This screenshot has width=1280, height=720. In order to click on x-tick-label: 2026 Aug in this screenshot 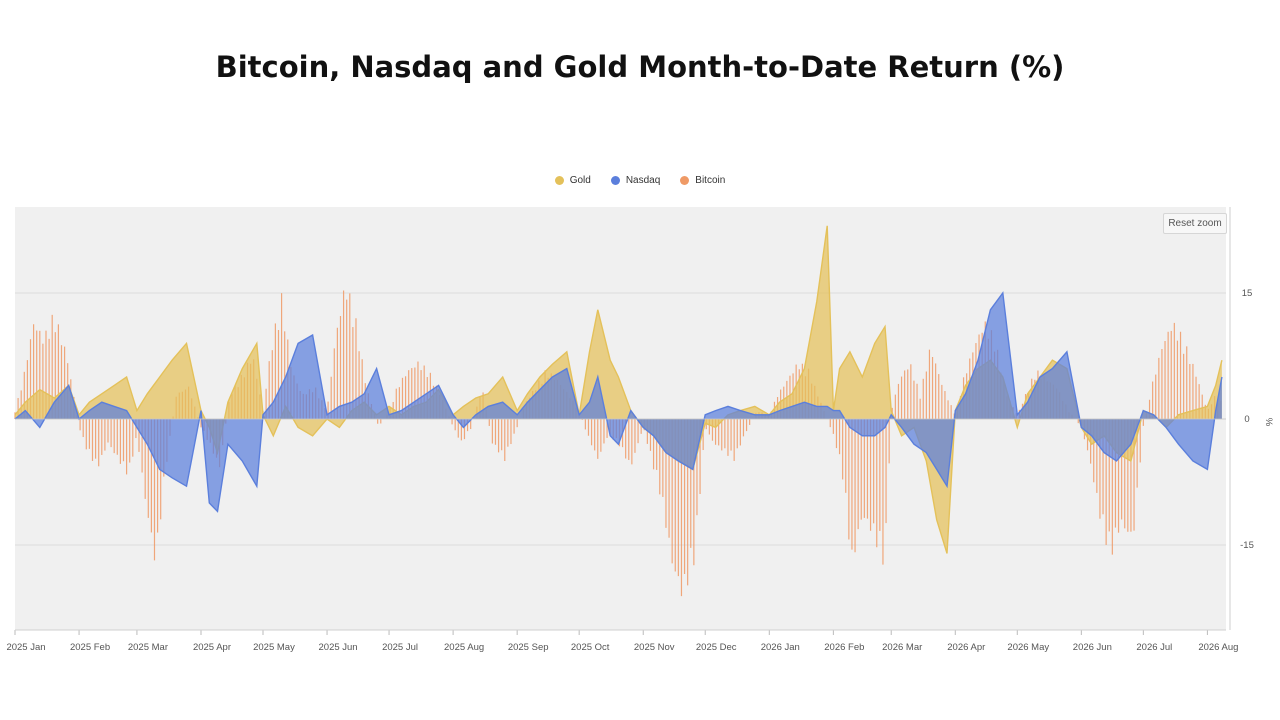, I will do `click(1218, 647)`.